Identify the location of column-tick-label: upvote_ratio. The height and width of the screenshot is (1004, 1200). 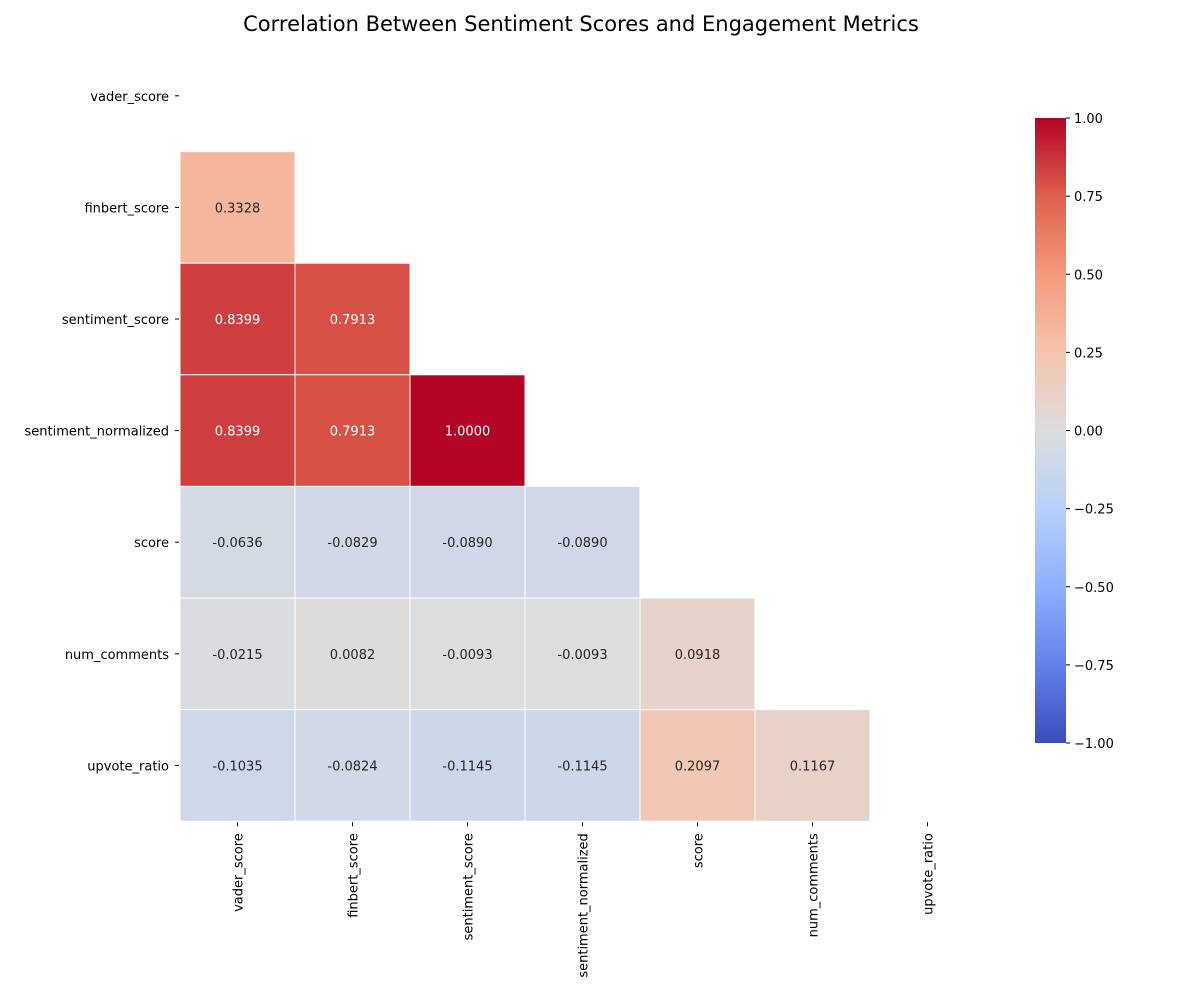
(929, 874).